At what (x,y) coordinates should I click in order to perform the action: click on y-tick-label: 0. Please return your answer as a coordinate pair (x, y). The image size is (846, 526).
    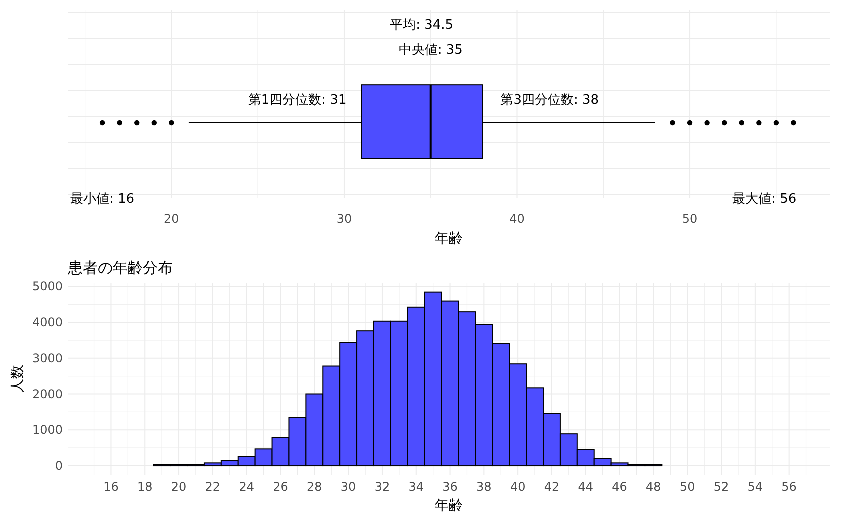
    Looking at the image, I should click on (59, 466).